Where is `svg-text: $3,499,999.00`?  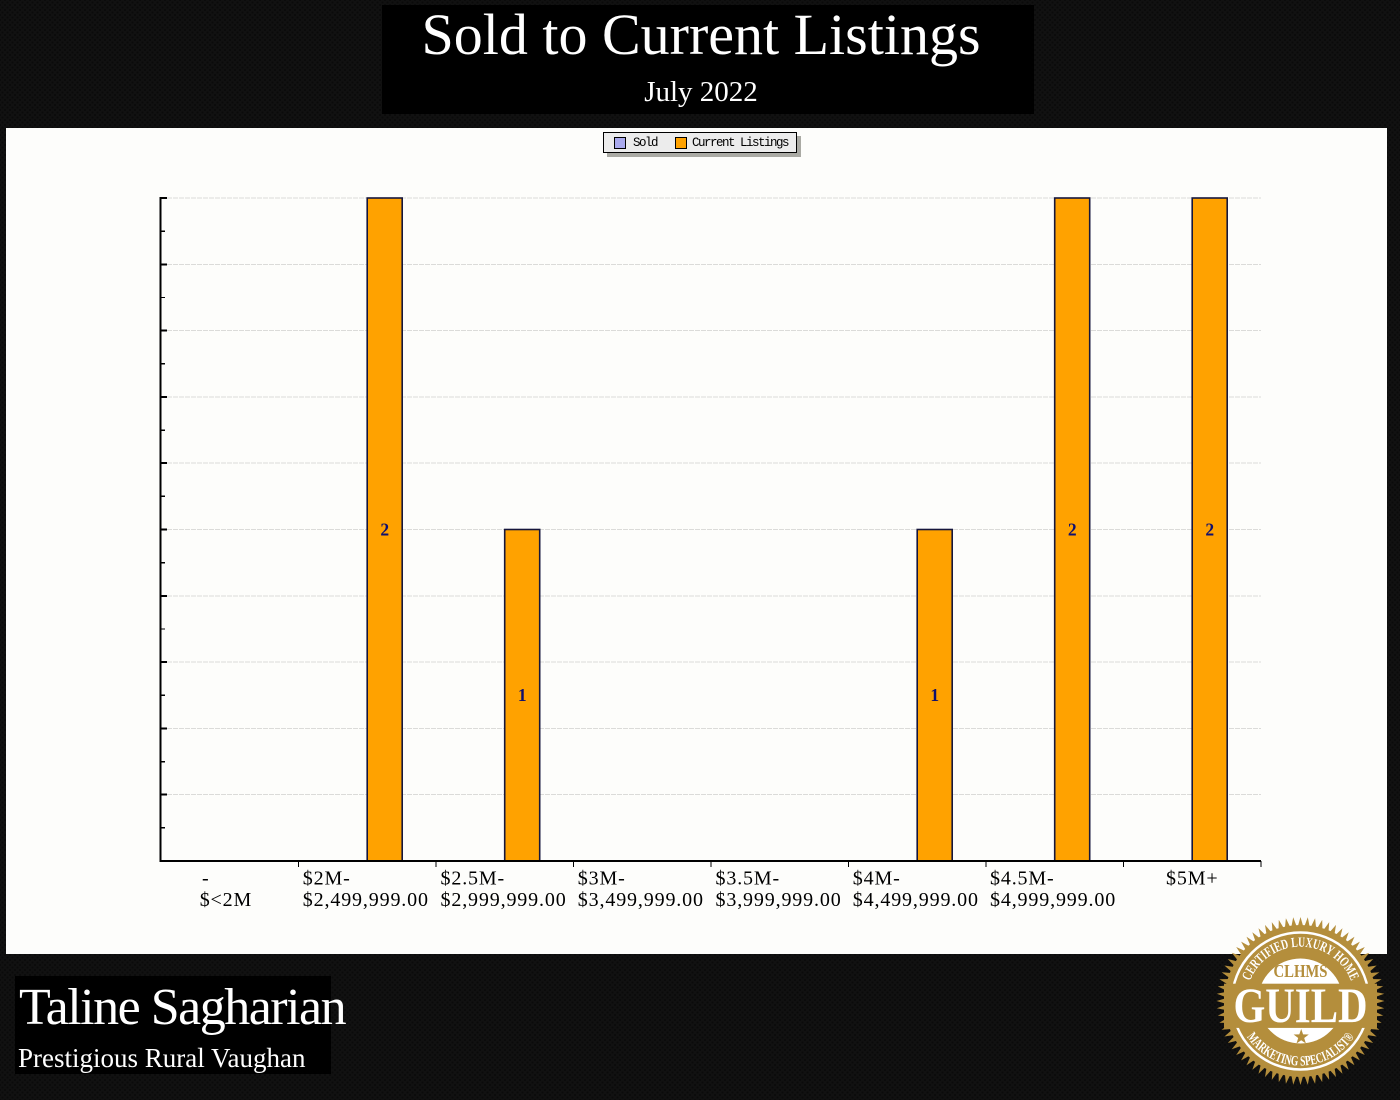 svg-text: $3,499,999.00 is located at coordinates (641, 900).